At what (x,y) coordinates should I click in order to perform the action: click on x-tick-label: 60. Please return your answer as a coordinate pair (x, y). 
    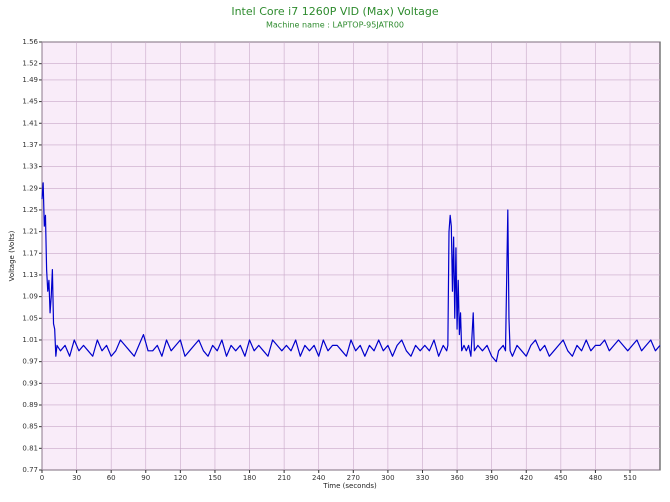
    Looking at the image, I should click on (111, 478).